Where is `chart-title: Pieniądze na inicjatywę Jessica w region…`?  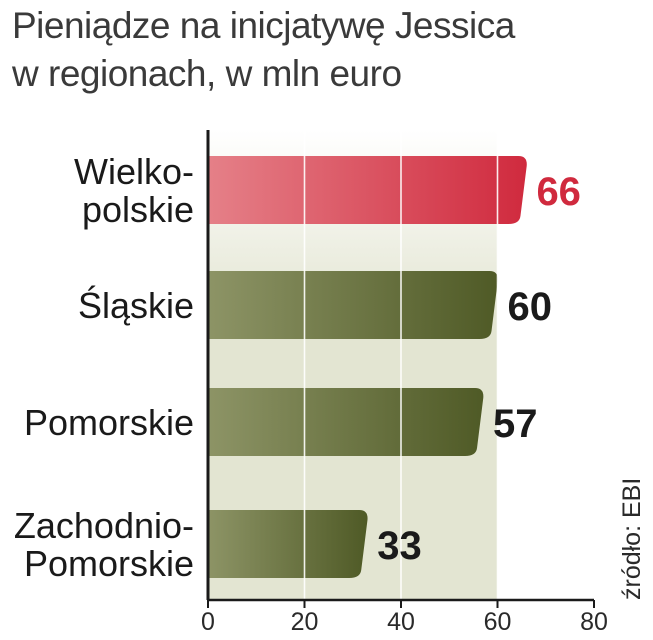 chart-title: Pieniądze na inicjatywę Jessica w region… is located at coordinates (322, 50).